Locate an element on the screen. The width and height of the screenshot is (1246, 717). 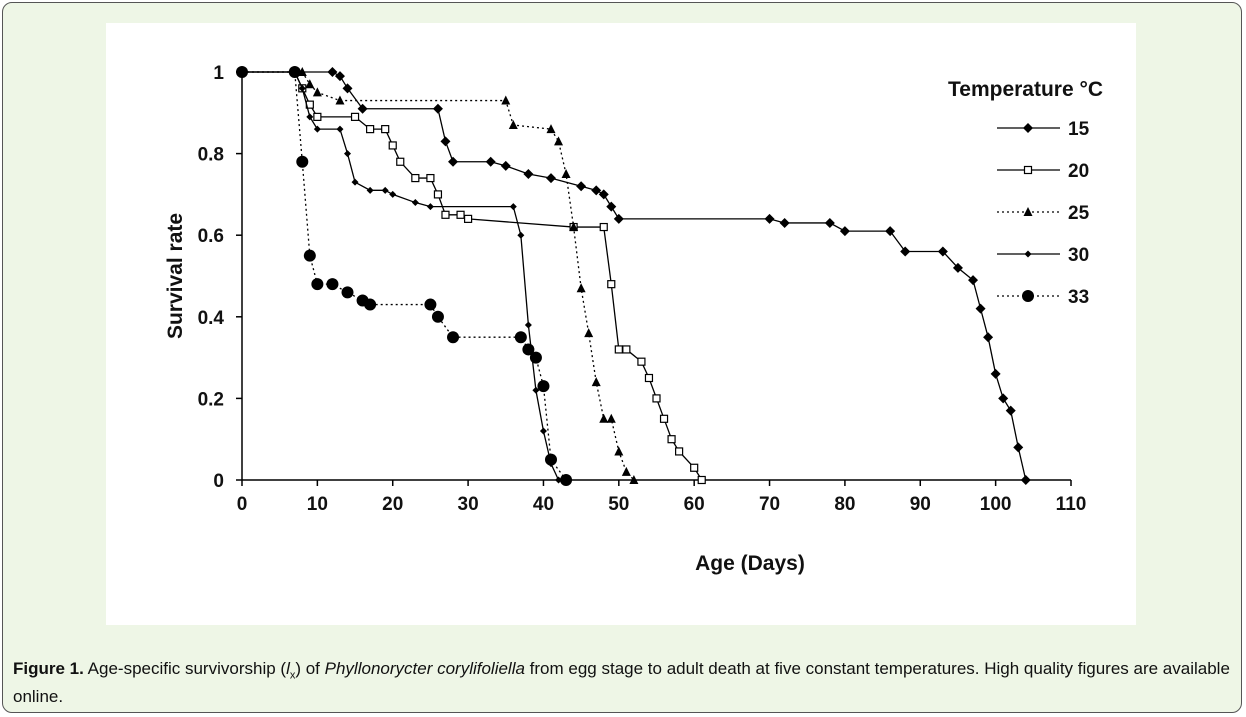
x-tick-label: 80 is located at coordinates (844, 504).